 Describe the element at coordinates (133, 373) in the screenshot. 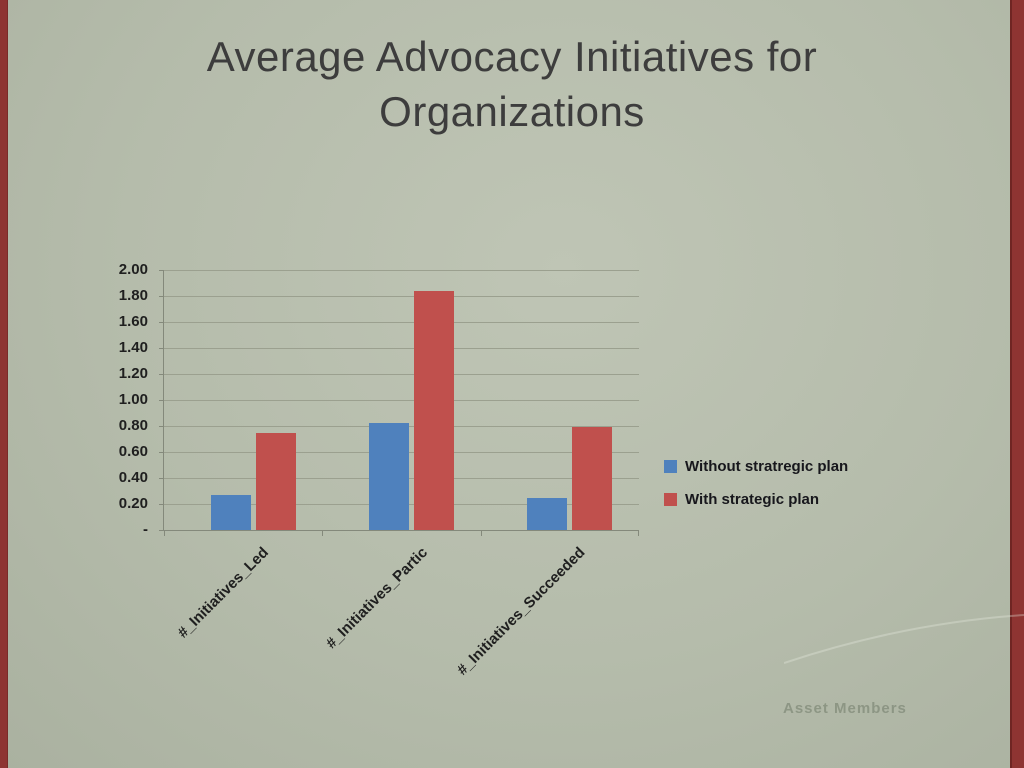

I see `y-axis-tick-label: 1.20` at that location.